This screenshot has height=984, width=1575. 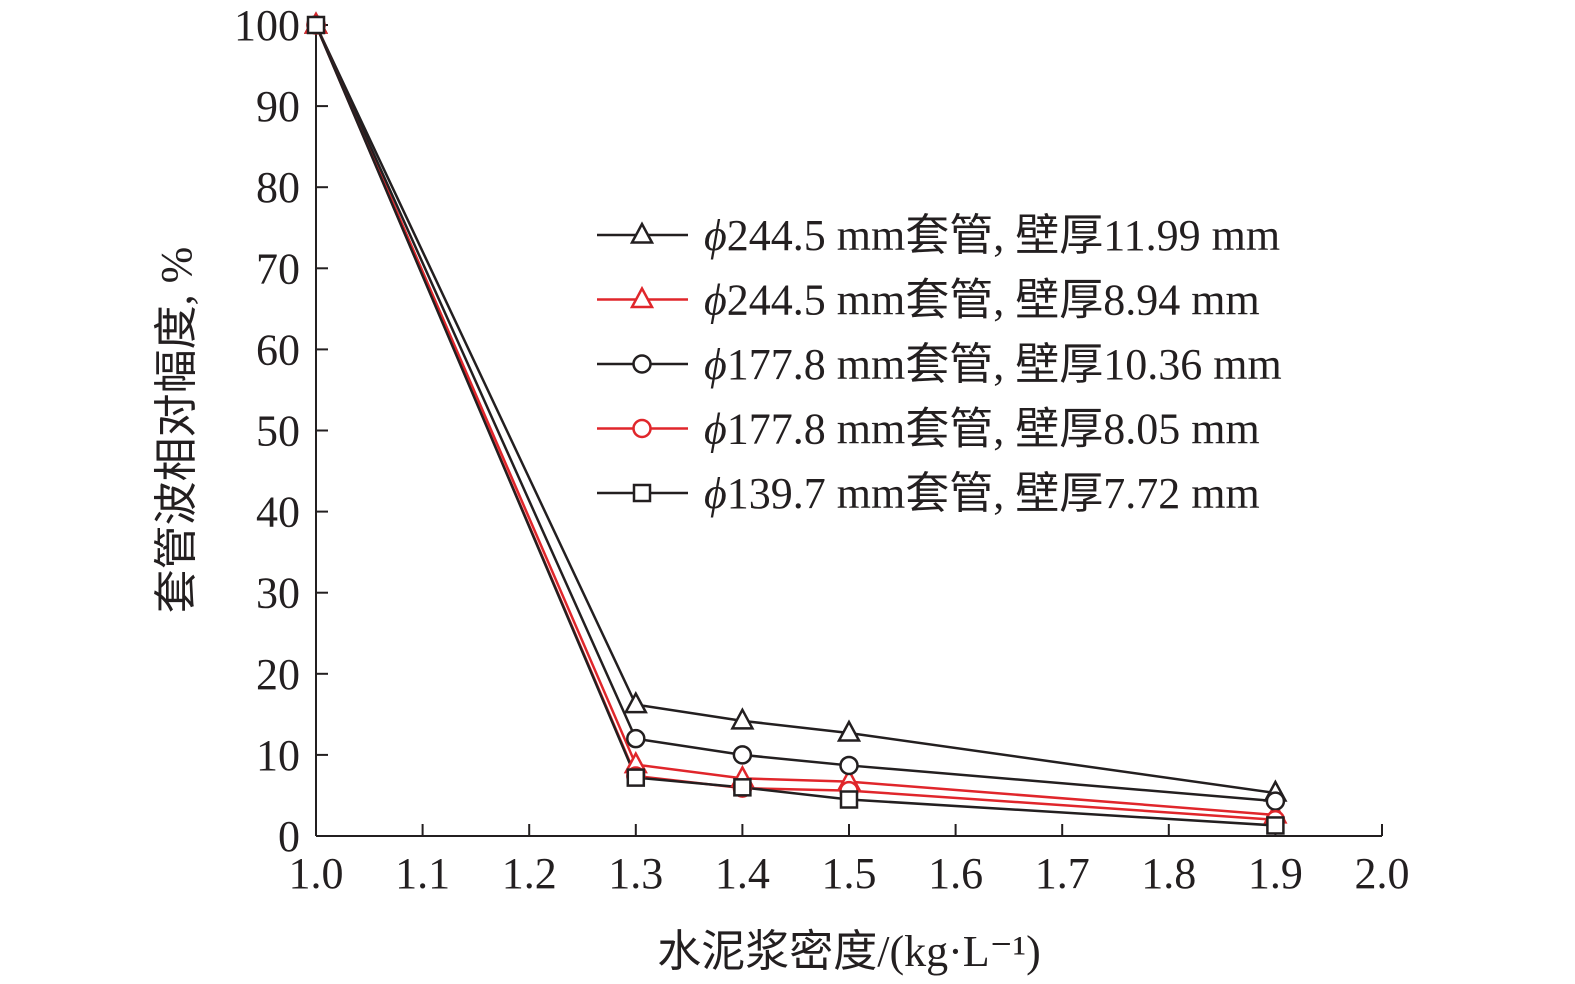 I want to click on y-tick-label: 60, so click(x=278, y=349).